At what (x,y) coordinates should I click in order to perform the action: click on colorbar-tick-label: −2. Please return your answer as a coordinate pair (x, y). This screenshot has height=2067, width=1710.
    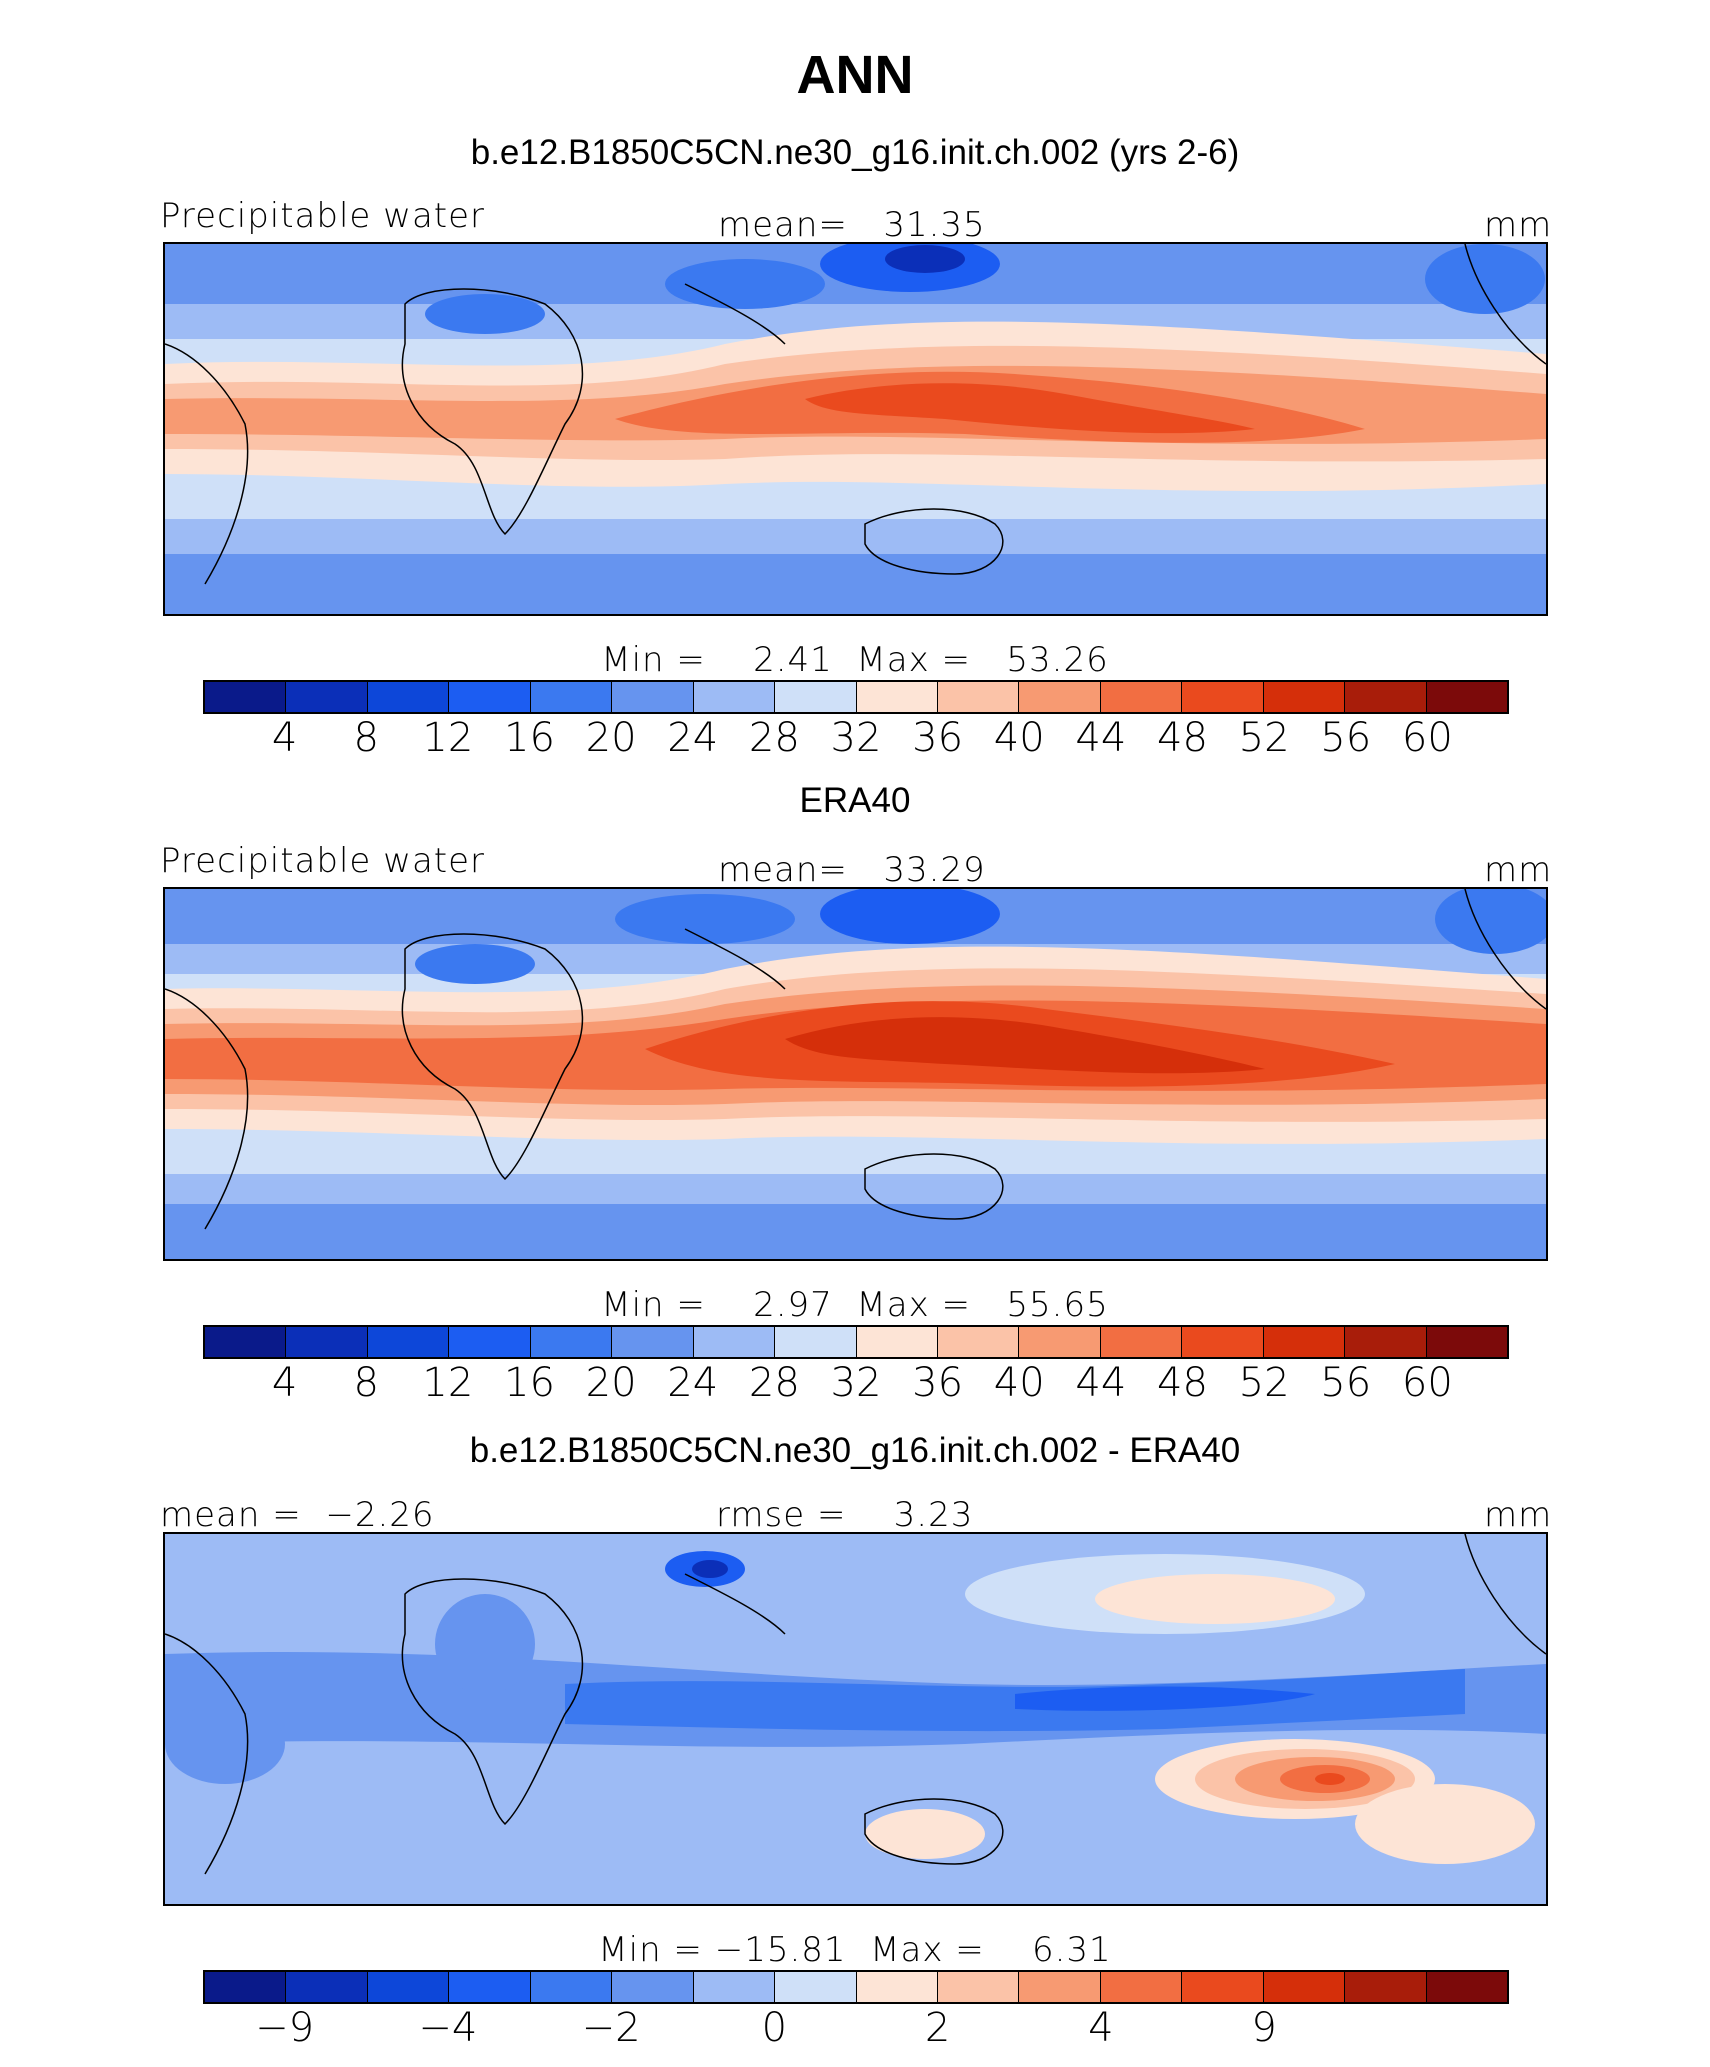
    Looking at the image, I should click on (611, 2028).